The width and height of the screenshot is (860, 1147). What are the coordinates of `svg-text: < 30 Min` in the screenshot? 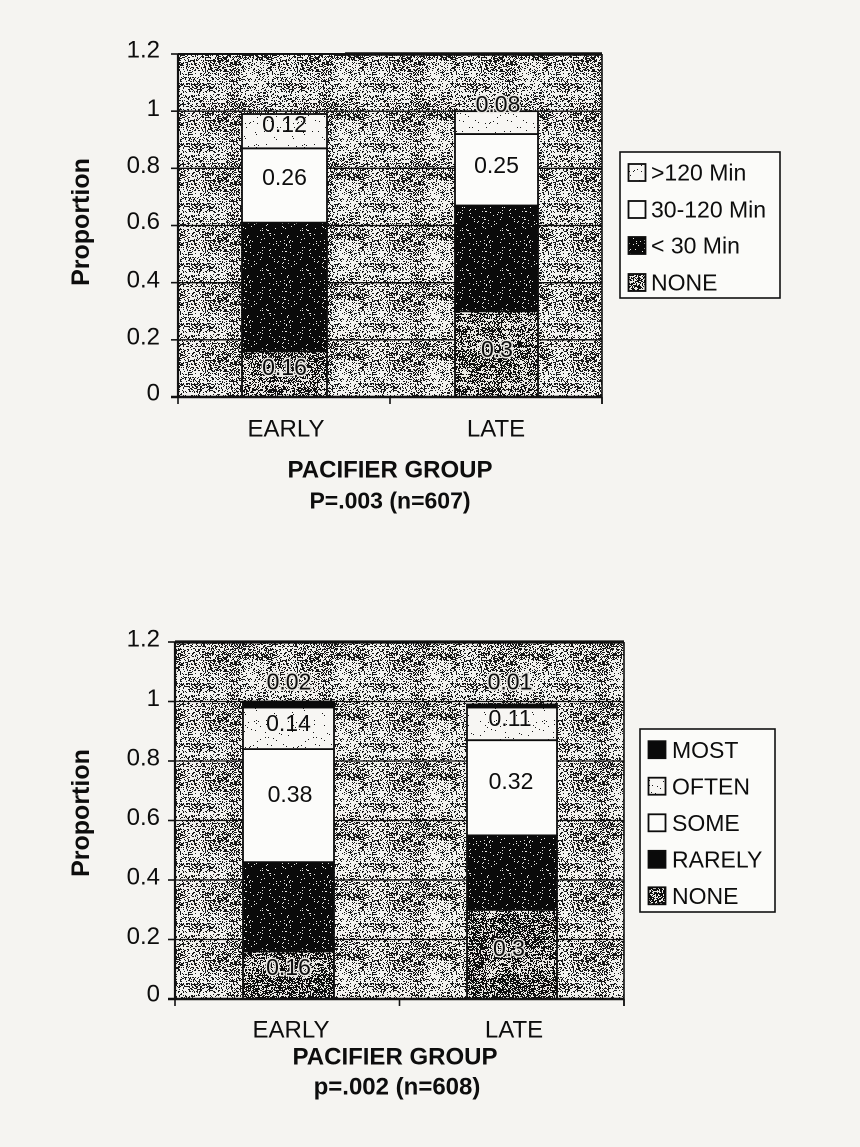 It's located at (695, 246).